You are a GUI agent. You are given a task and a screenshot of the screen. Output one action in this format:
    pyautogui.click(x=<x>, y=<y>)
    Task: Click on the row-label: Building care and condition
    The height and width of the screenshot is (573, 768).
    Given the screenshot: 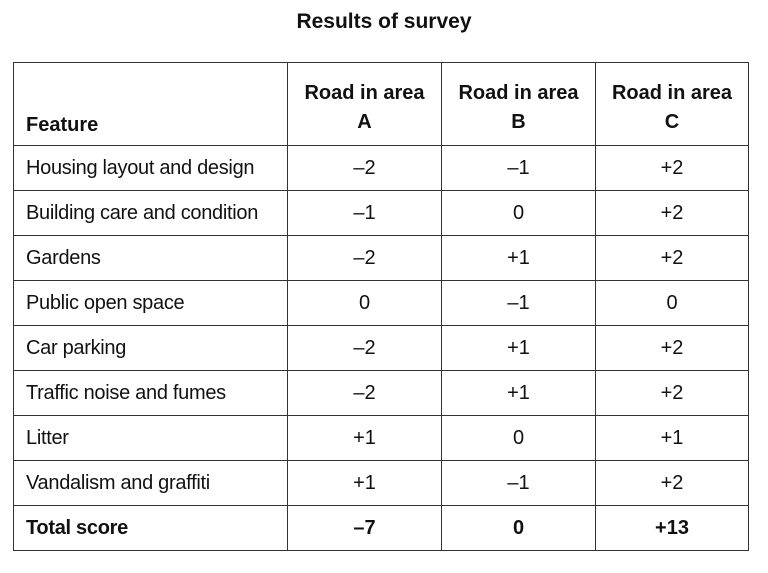 What is the action you would take?
    pyautogui.click(x=150, y=213)
    